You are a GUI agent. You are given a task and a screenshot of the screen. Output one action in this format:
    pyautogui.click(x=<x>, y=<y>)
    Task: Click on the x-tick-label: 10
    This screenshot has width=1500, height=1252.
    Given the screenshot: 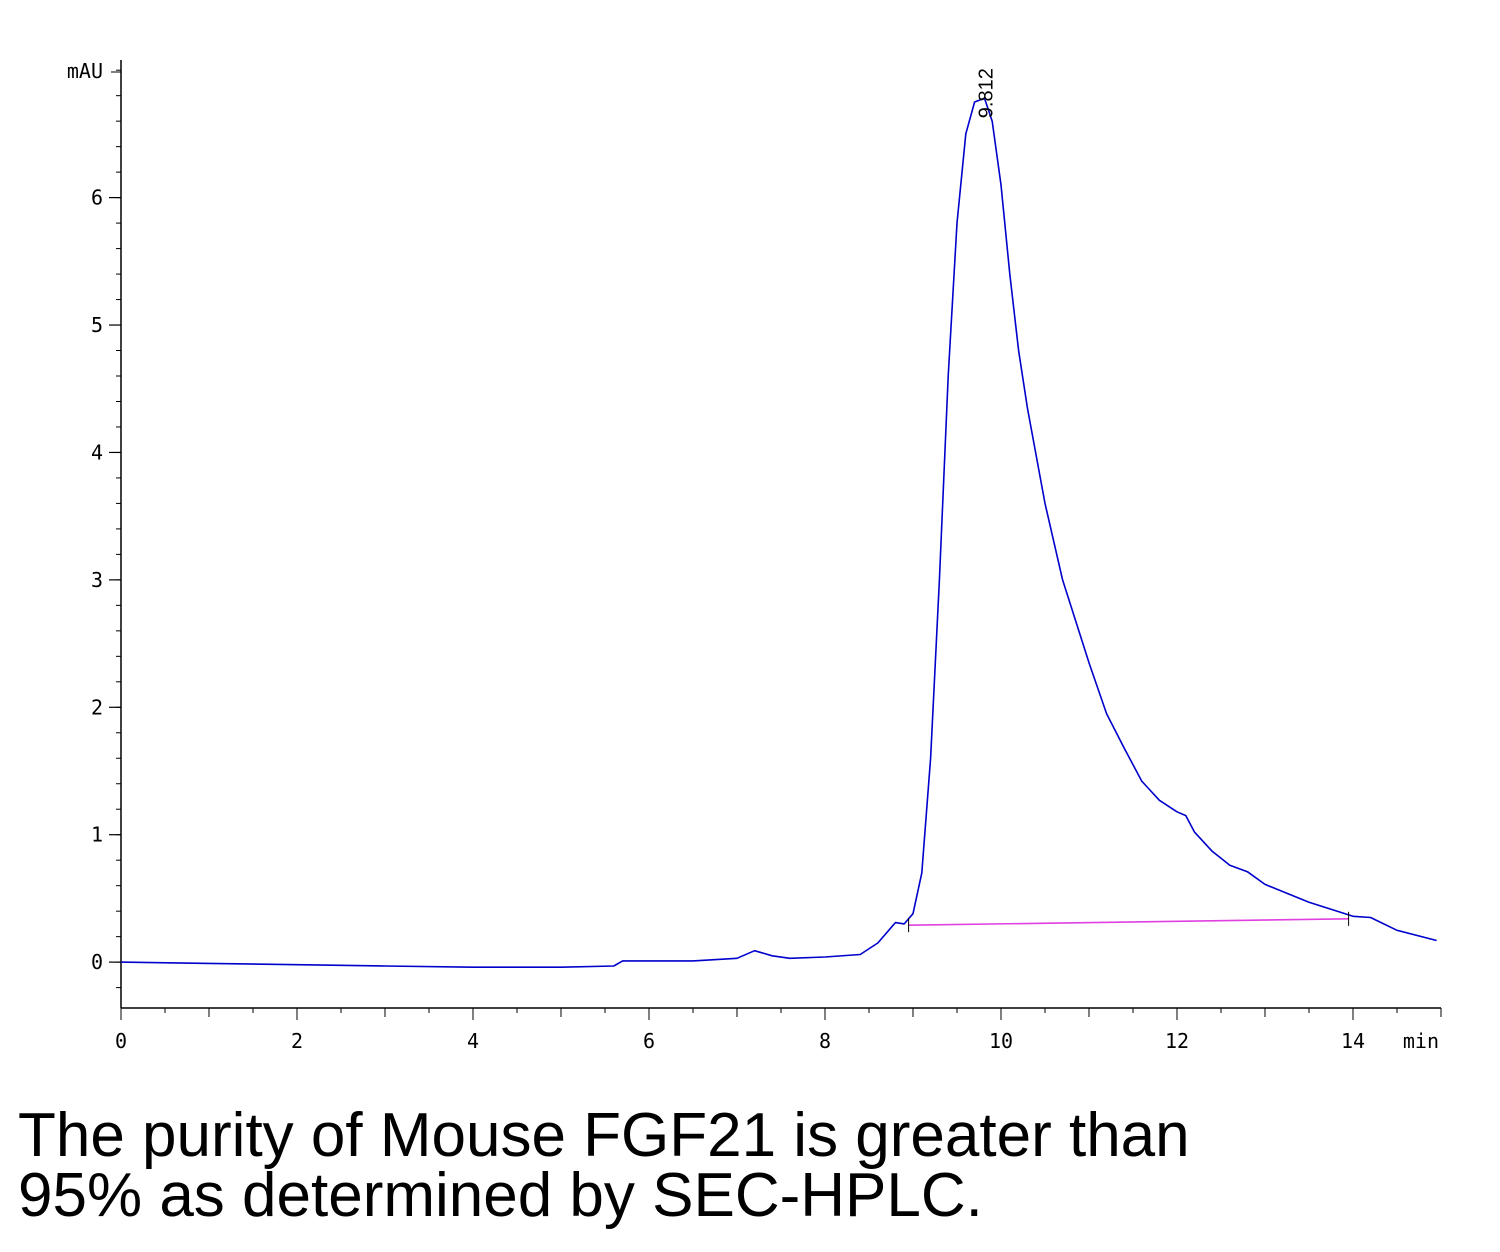 What is the action you would take?
    pyautogui.click(x=1001, y=1041)
    